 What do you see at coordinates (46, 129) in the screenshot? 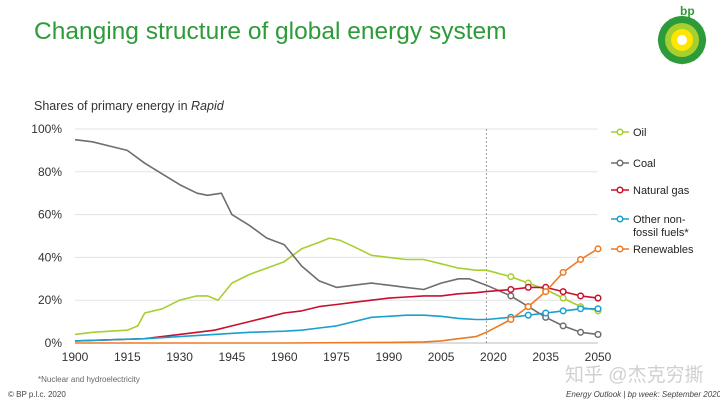
I see `y-tick-label-100: 100%` at bounding box center [46, 129].